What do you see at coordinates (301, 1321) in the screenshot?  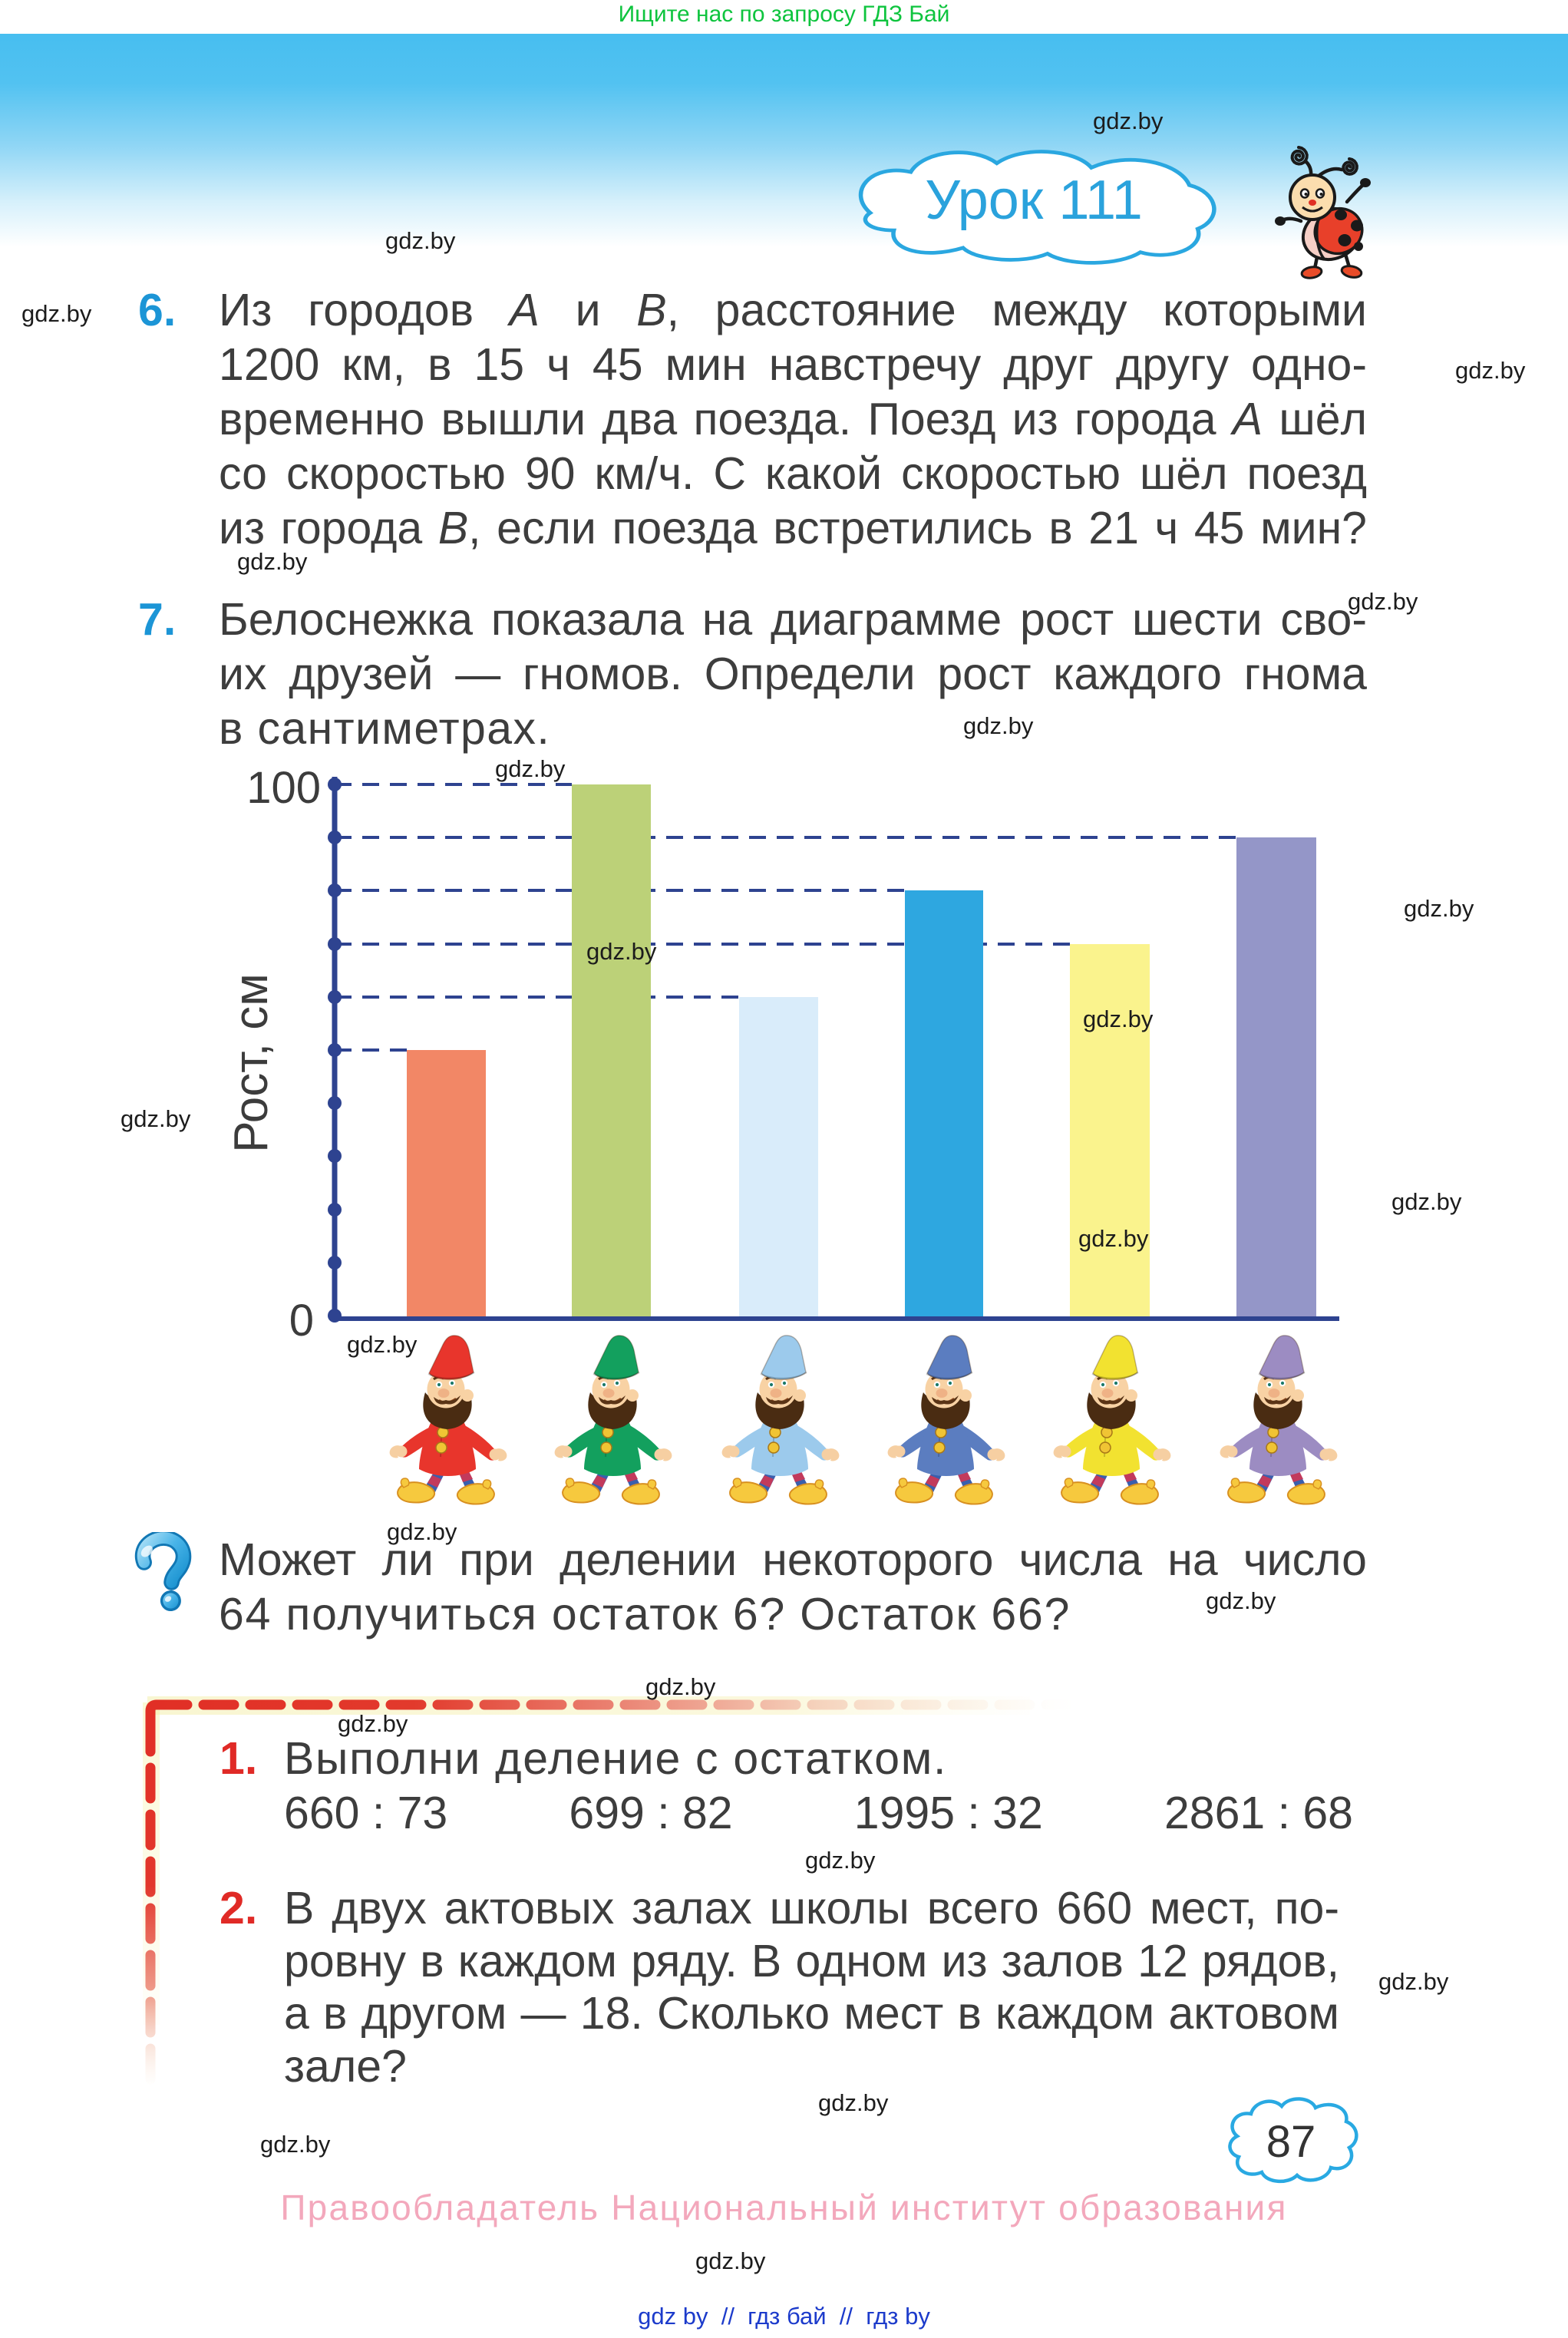 I see `svg-text: 0` at bounding box center [301, 1321].